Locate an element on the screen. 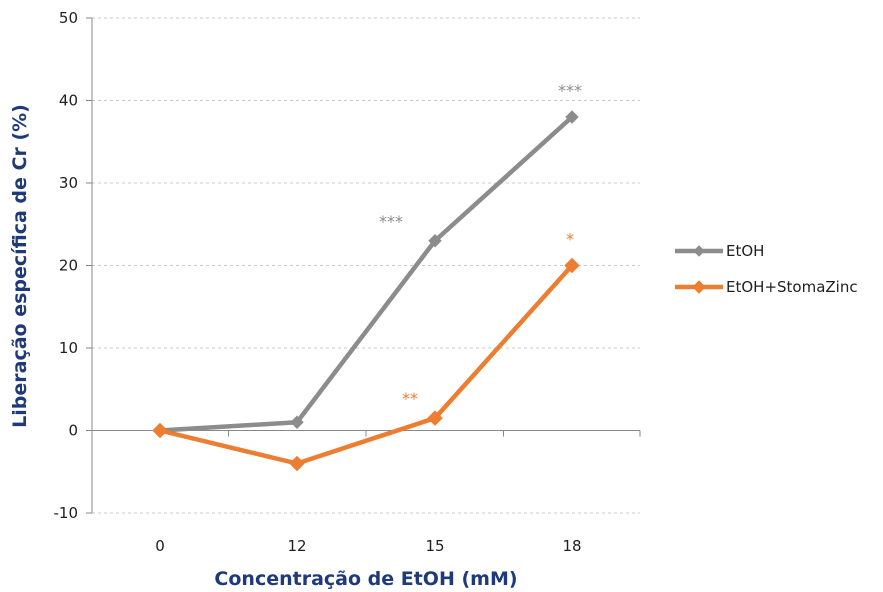 Image resolution: width=883 pixels, height=592 pixels. significance-label: * is located at coordinates (570, 239).